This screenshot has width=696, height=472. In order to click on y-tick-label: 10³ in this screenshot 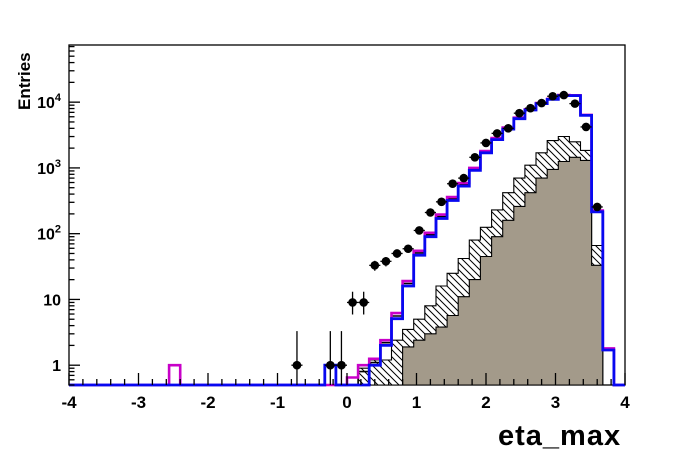, I will do `click(49, 168)`.